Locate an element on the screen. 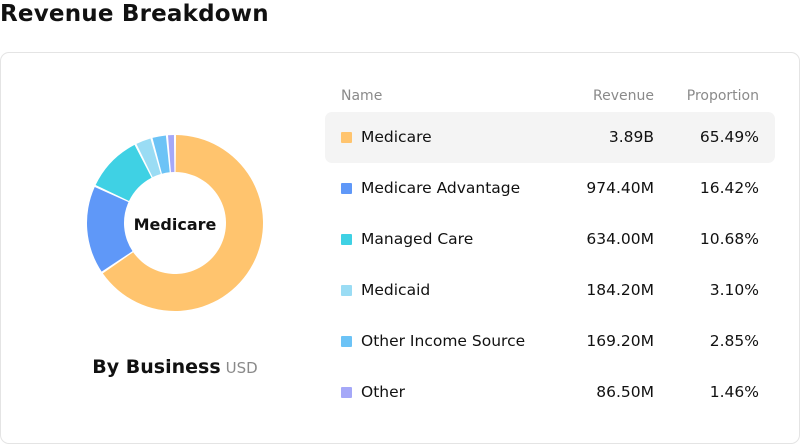 This screenshot has height=444, width=800. header-revenue: Revenue is located at coordinates (623, 96).